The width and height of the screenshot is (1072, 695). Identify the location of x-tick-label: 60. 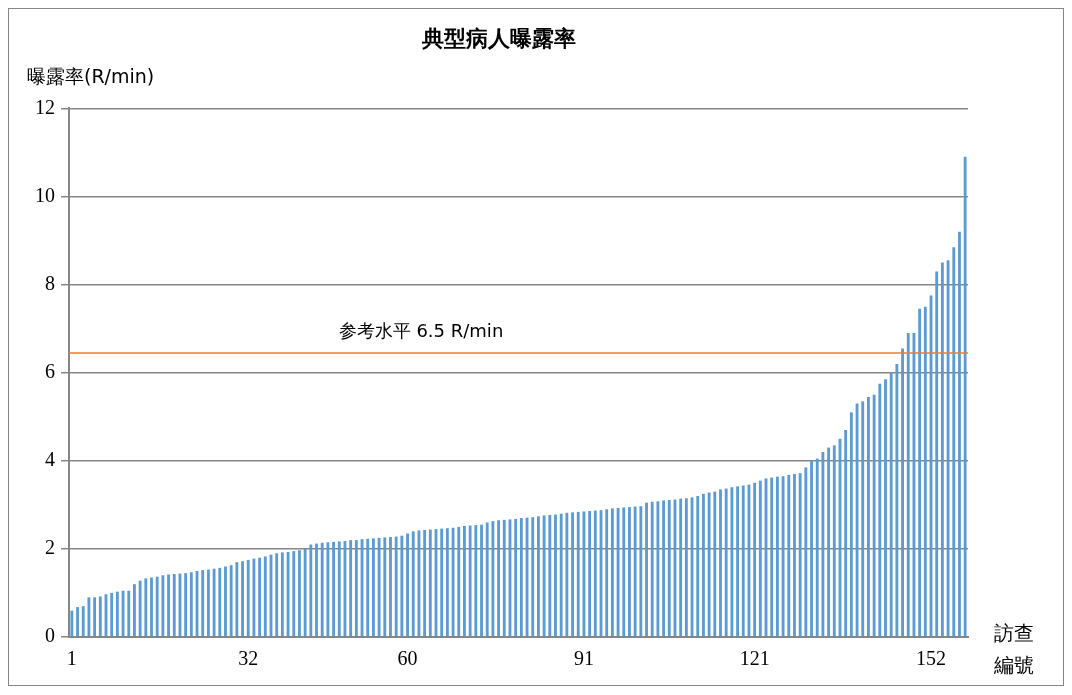
(407, 658).